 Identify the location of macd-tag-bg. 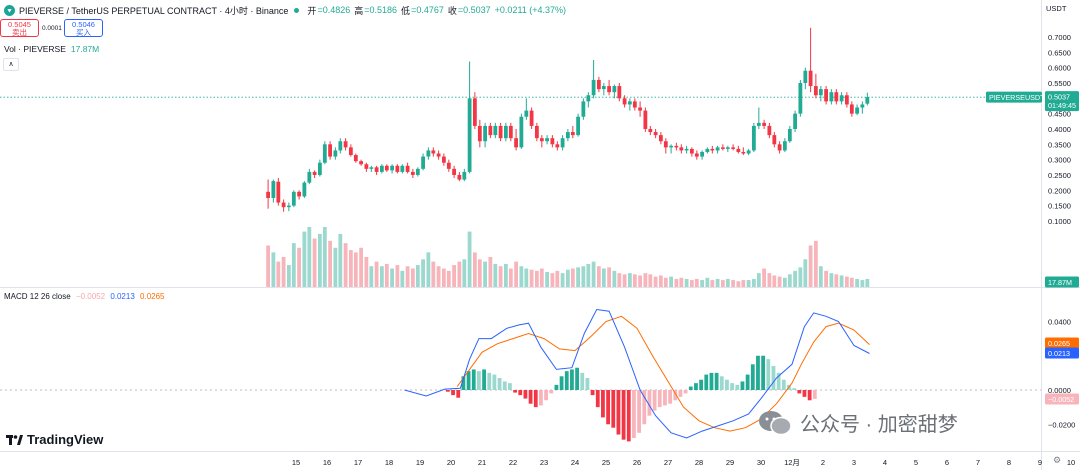
(1062, 353).